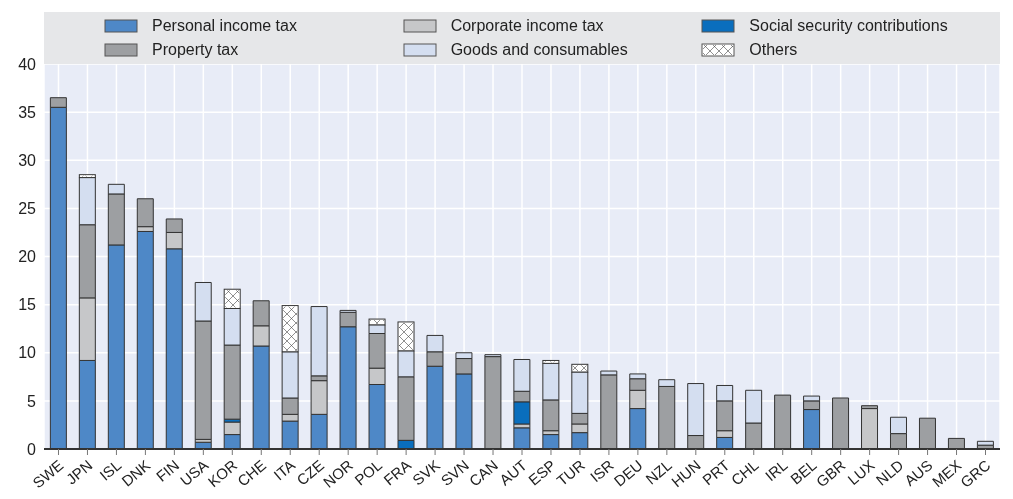 This screenshot has height=499, width=1013. I want to click on y-tick-label: 40, so click(27, 64).